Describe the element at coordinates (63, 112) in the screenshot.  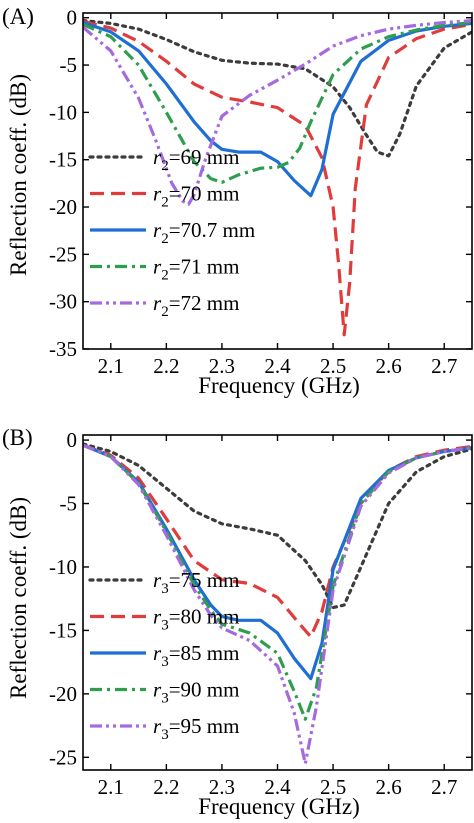
I see `panel-a-y-tick-label-3: -10` at that location.